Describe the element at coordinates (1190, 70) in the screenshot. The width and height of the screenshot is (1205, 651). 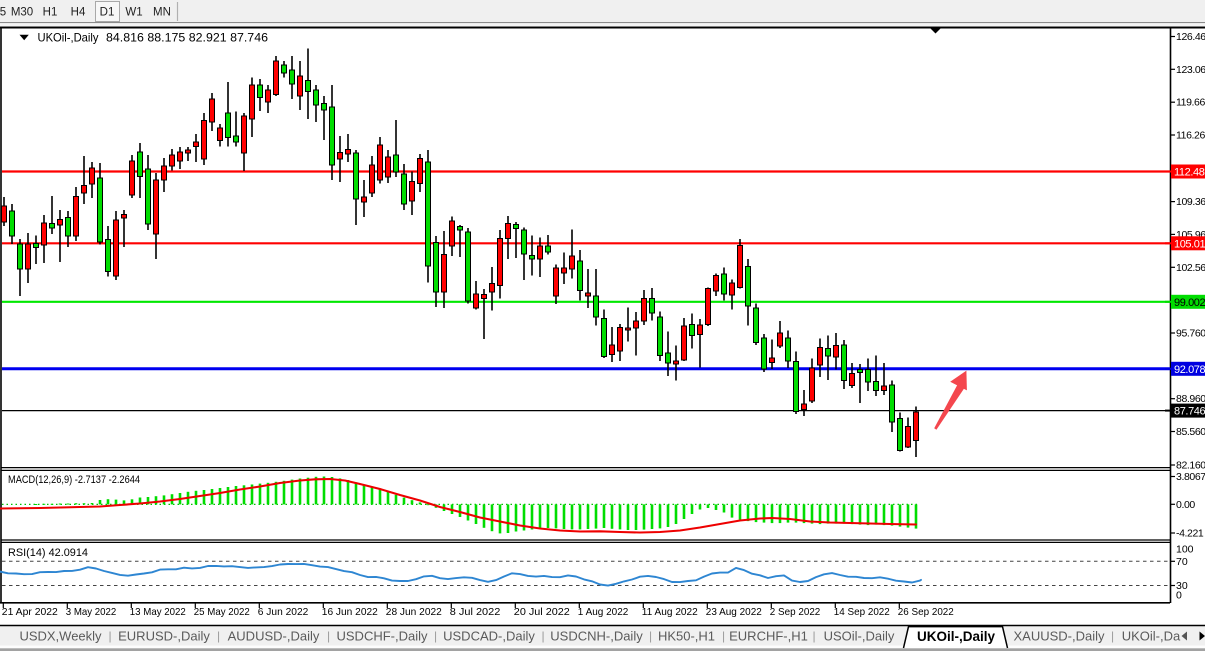
I see `svg-text: 123.060` at that location.